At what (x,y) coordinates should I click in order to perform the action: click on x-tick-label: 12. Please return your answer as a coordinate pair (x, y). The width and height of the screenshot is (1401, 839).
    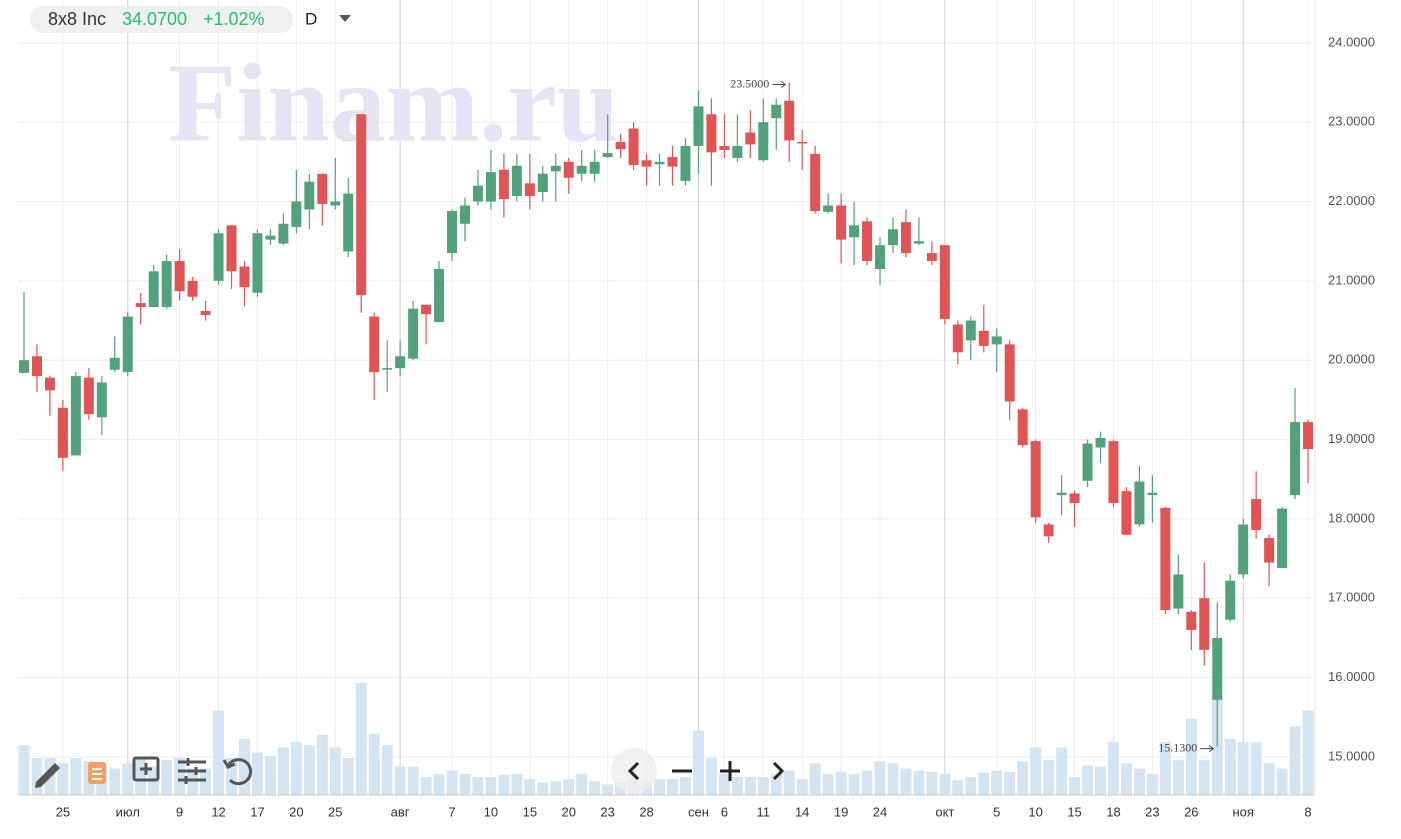
    Looking at the image, I should click on (218, 811).